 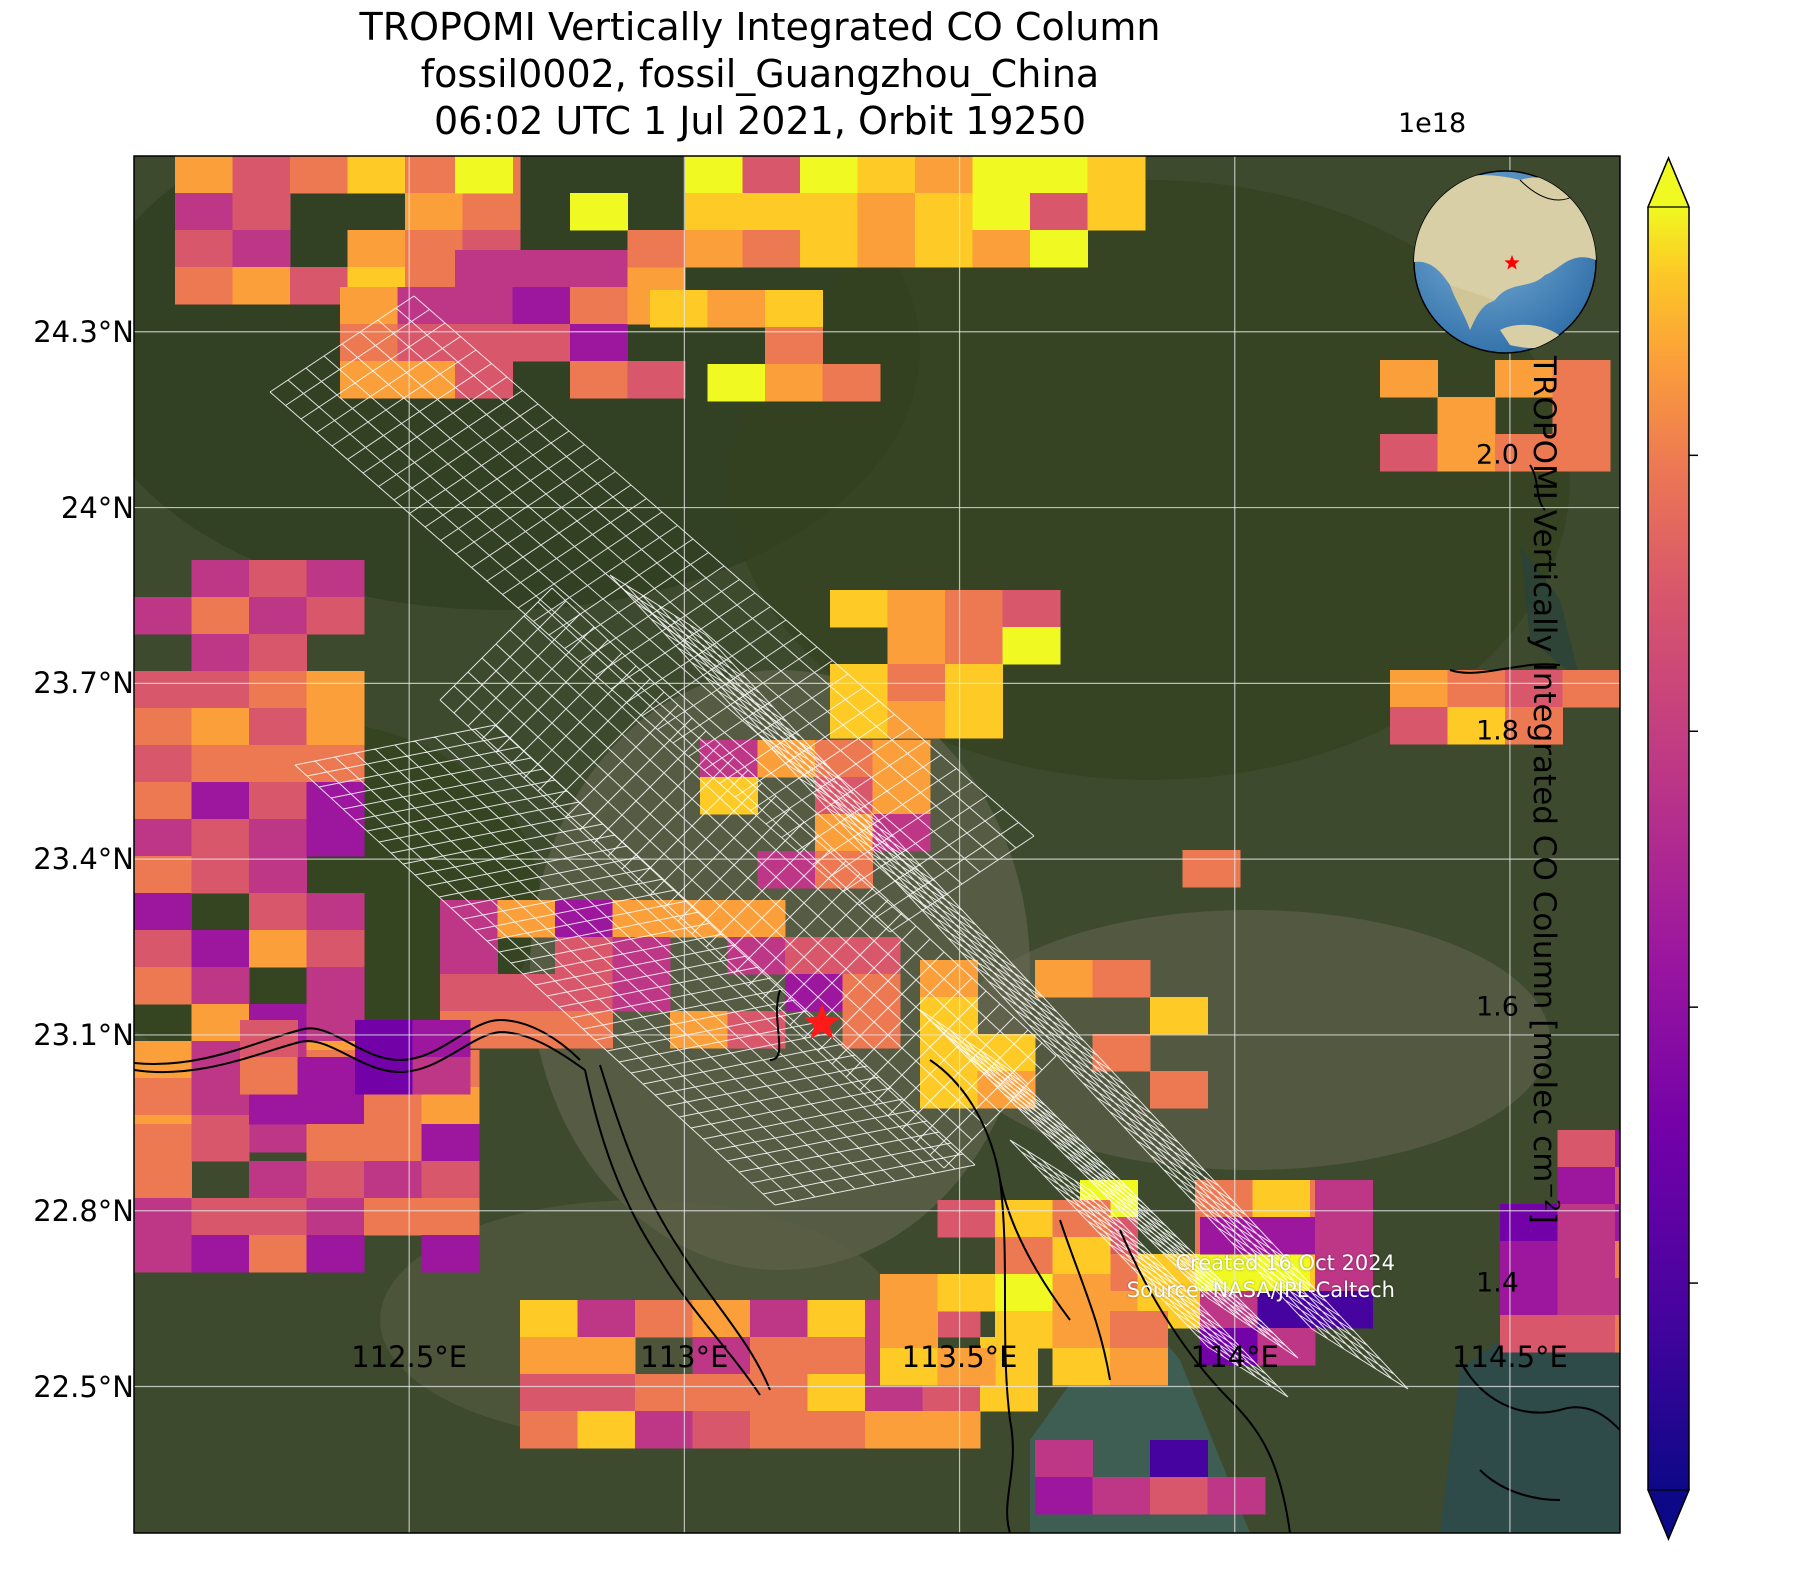 What do you see at coordinates (1497, 1007) in the screenshot?
I see `colorbar-tick-label: 1.6` at bounding box center [1497, 1007].